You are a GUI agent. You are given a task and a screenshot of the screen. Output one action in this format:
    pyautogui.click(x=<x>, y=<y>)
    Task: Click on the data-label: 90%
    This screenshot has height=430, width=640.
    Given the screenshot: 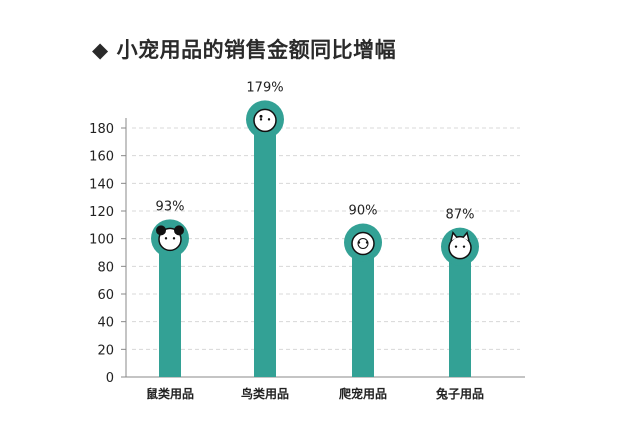 What is the action you would take?
    pyautogui.click(x=363, y=211)
    